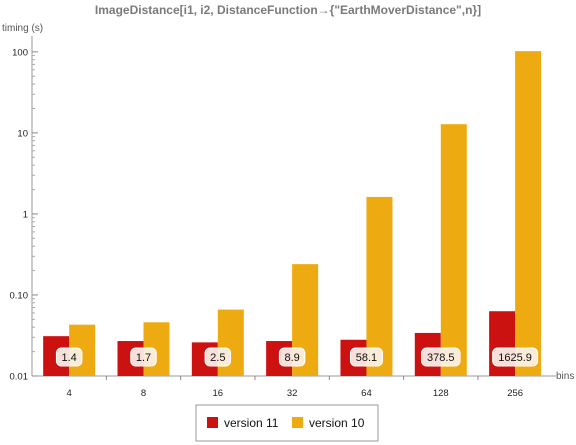  I want to click on y-tick-label: 100, so click(20, 52).